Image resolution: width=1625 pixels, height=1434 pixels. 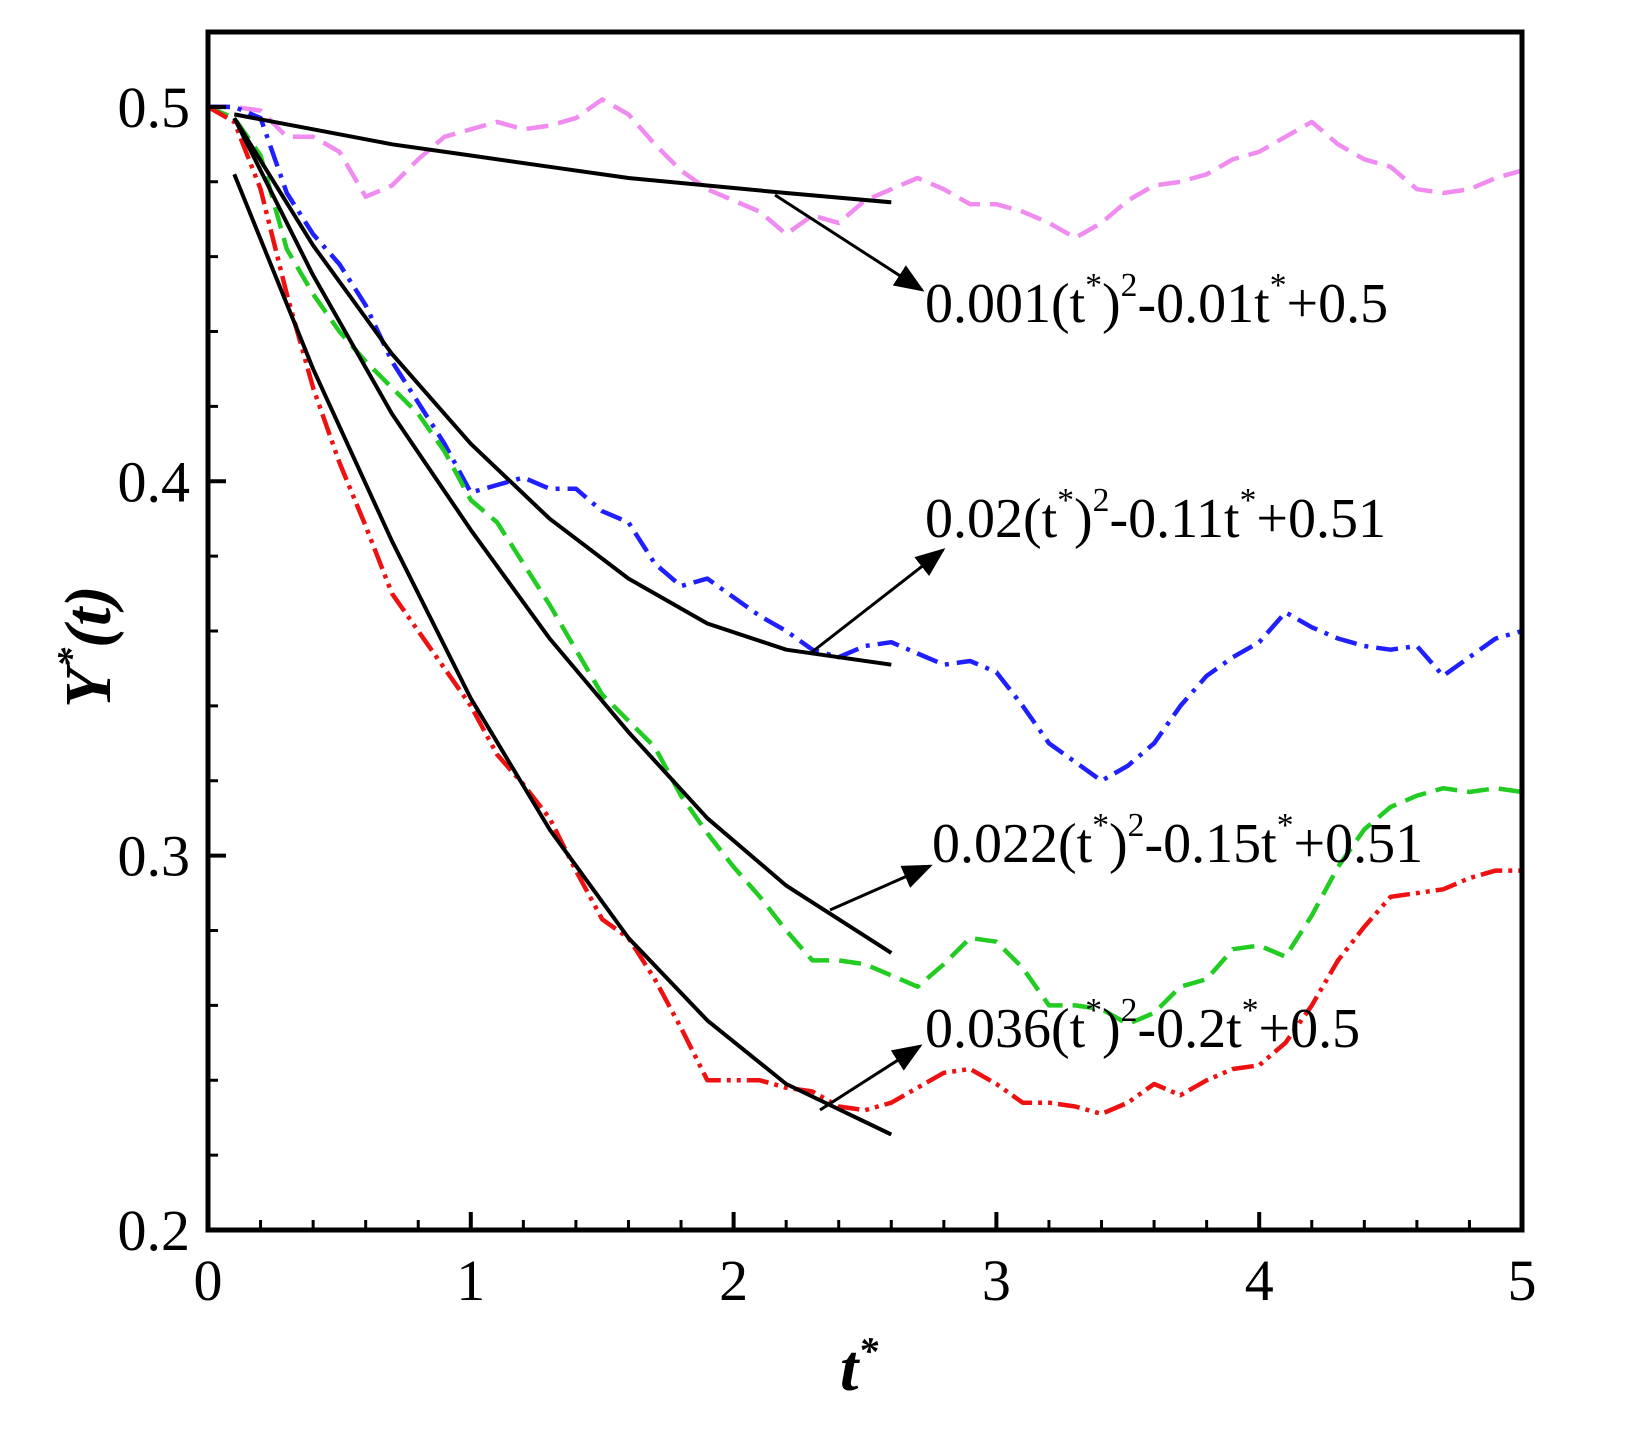 I want to click on annotation: 0.001(t*)2-0.01t*+0.5, so click(x=1156, y=301).